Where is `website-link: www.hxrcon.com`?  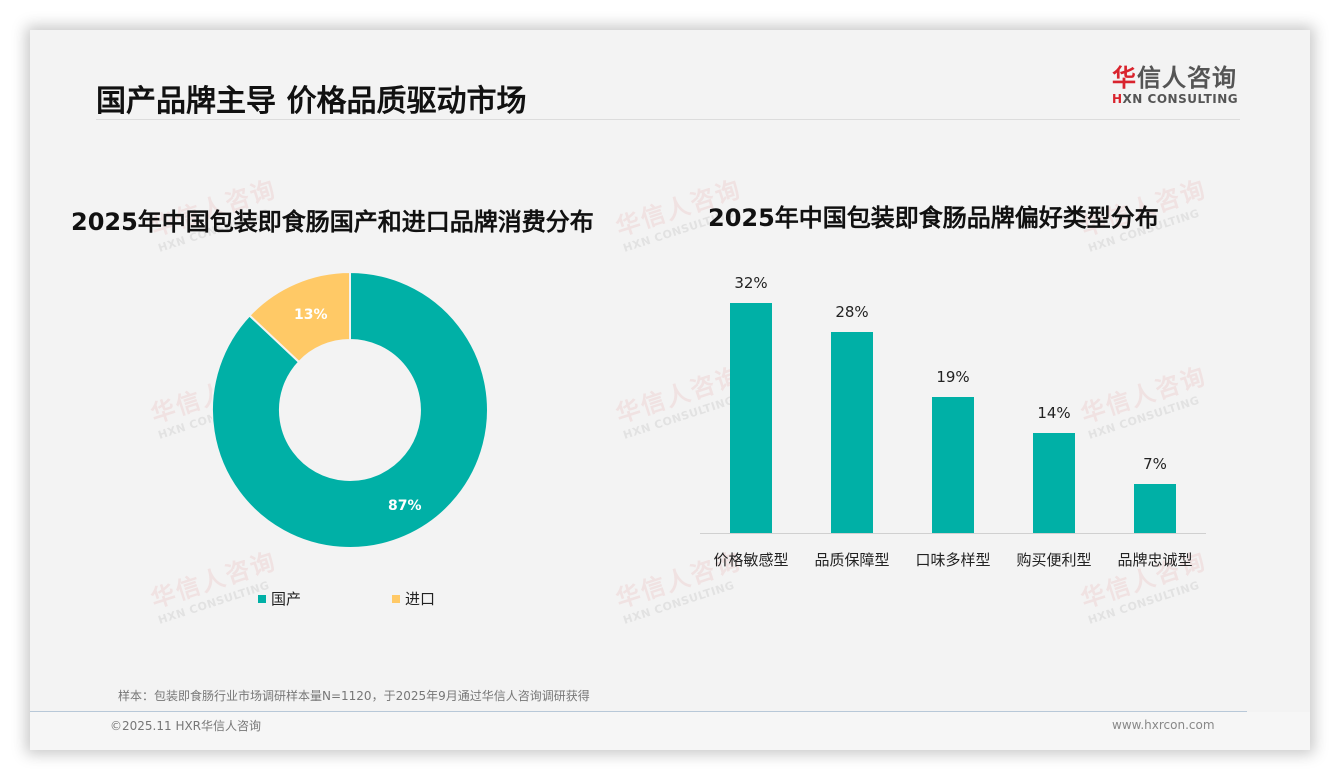 website-link: www.hxrcon.com is located at coordinates (1163, 725).